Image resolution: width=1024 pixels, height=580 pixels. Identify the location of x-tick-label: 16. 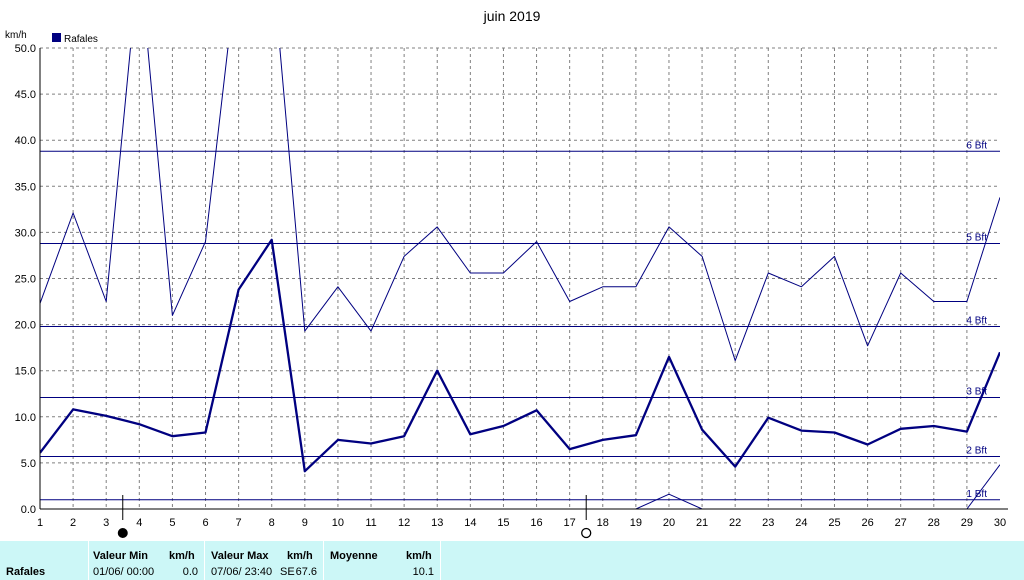
(536, 523).